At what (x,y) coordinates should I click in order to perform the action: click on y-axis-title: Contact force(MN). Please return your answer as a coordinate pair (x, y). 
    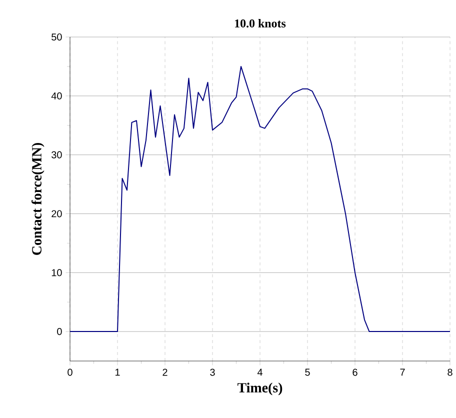
    Looking at the image, I should click on (38, 199).